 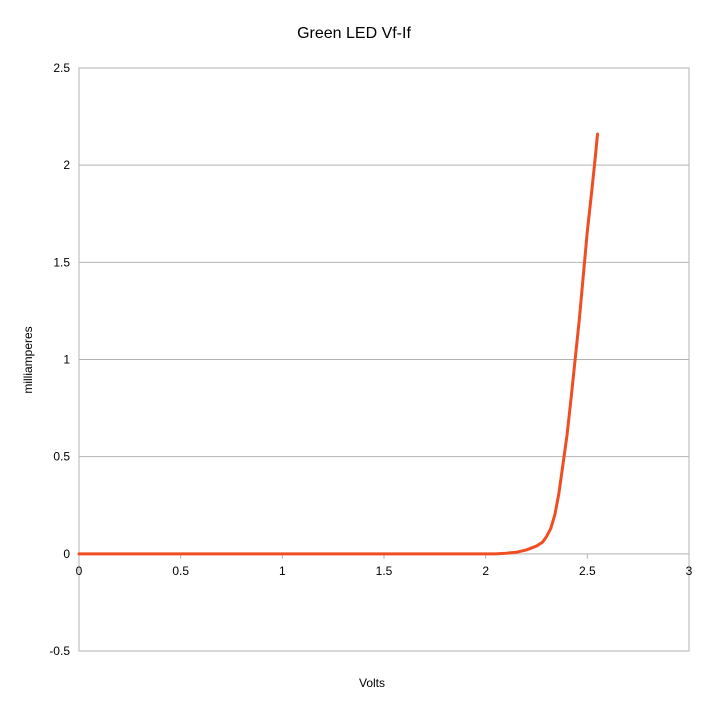 I want to click on chart-title: Green LED Vf-If, so click(x=354, y=33).